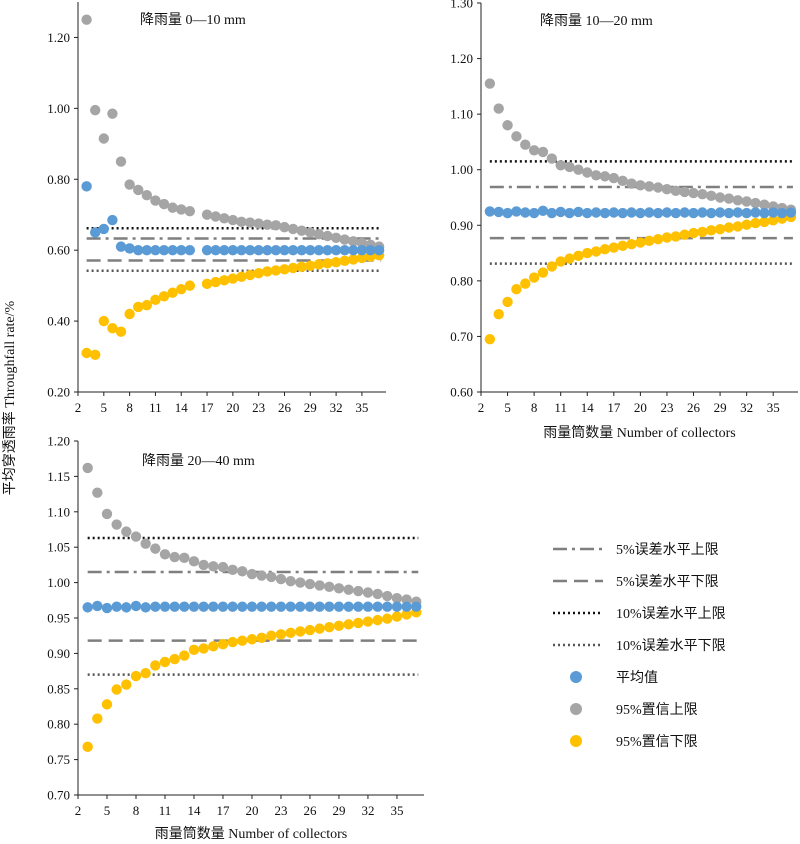  I want to click on x-tick-label: 20, so click(251, 810).